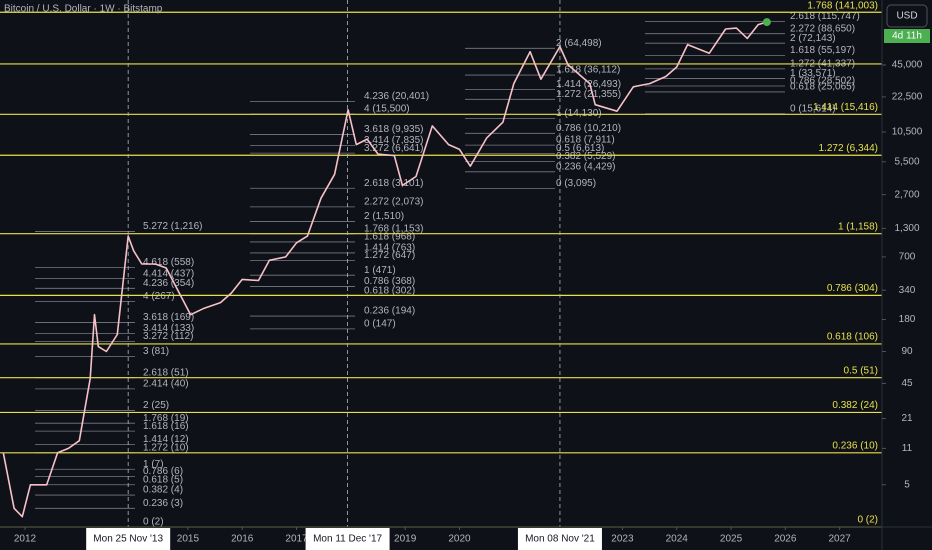  I want to click on key-level-label: 1.768 (141,003), so click(842, 6).